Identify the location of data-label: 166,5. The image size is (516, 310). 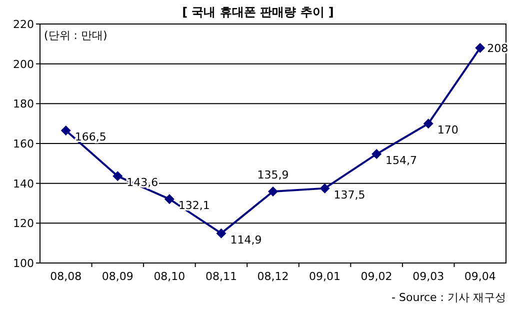
(90, 137).